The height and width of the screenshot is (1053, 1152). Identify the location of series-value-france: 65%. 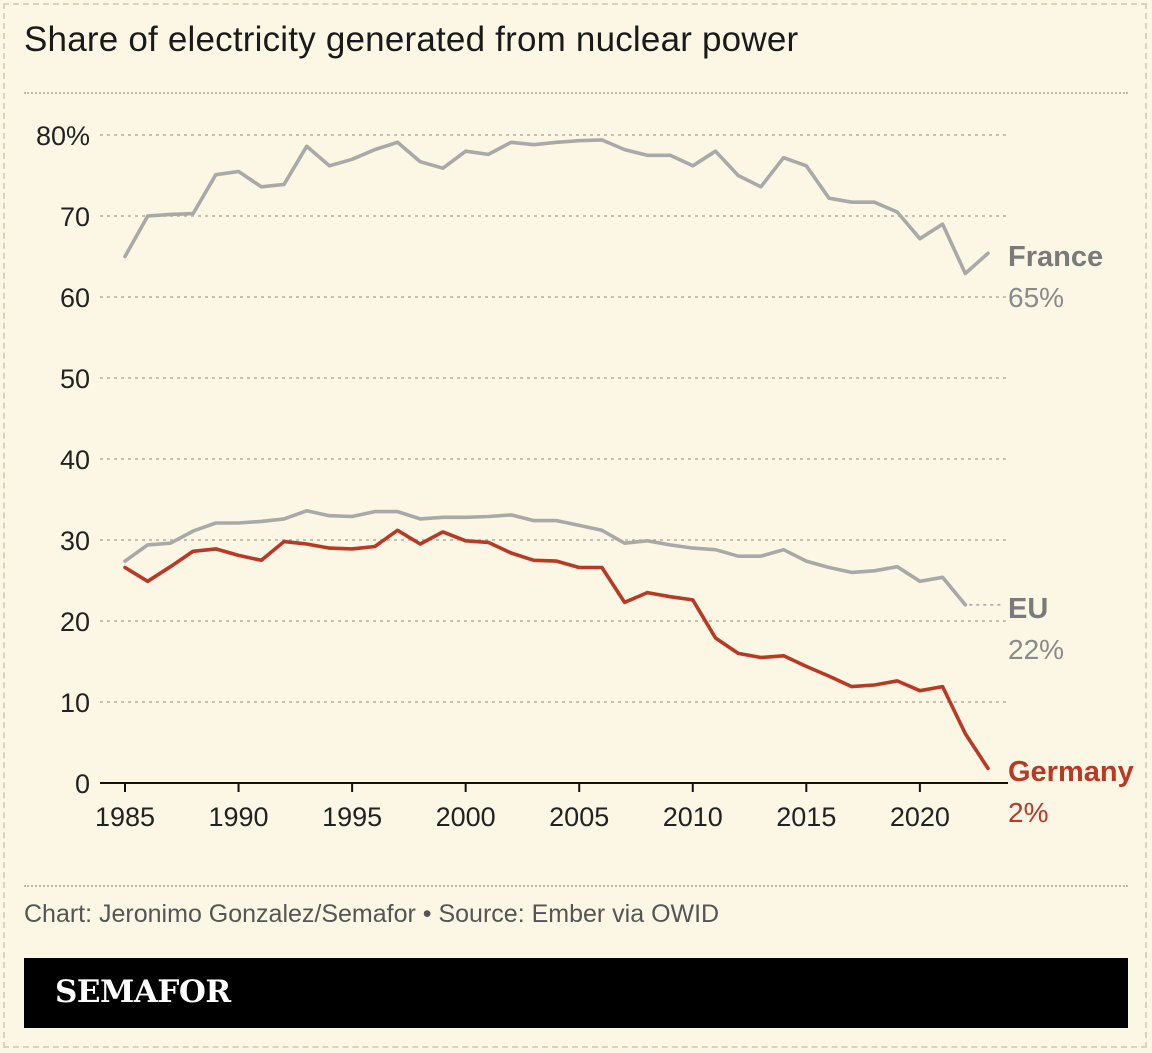
(1036, 297).